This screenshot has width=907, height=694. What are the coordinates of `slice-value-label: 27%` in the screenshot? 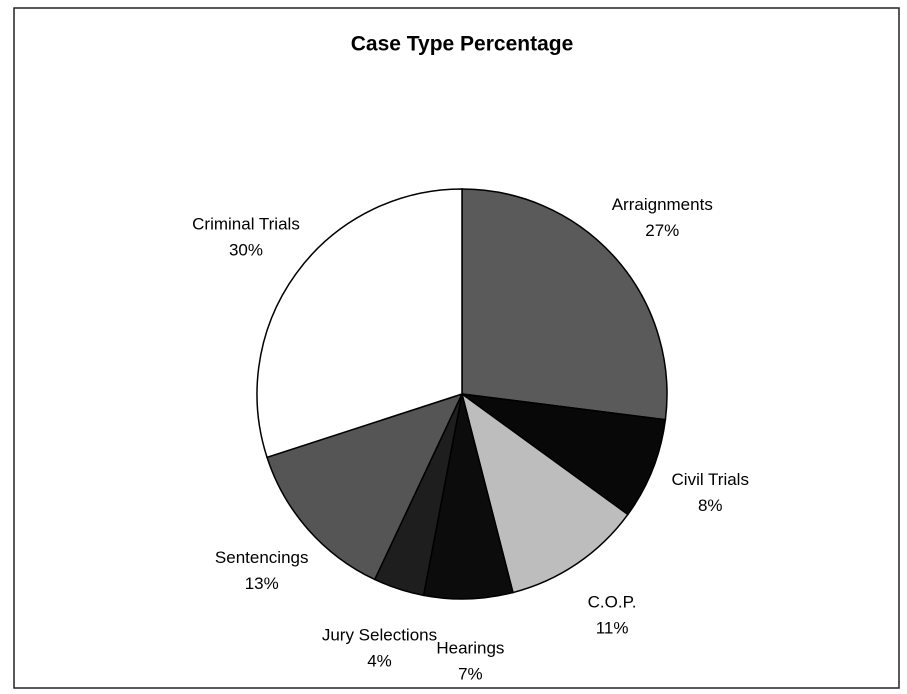 It's located at (662, 230).